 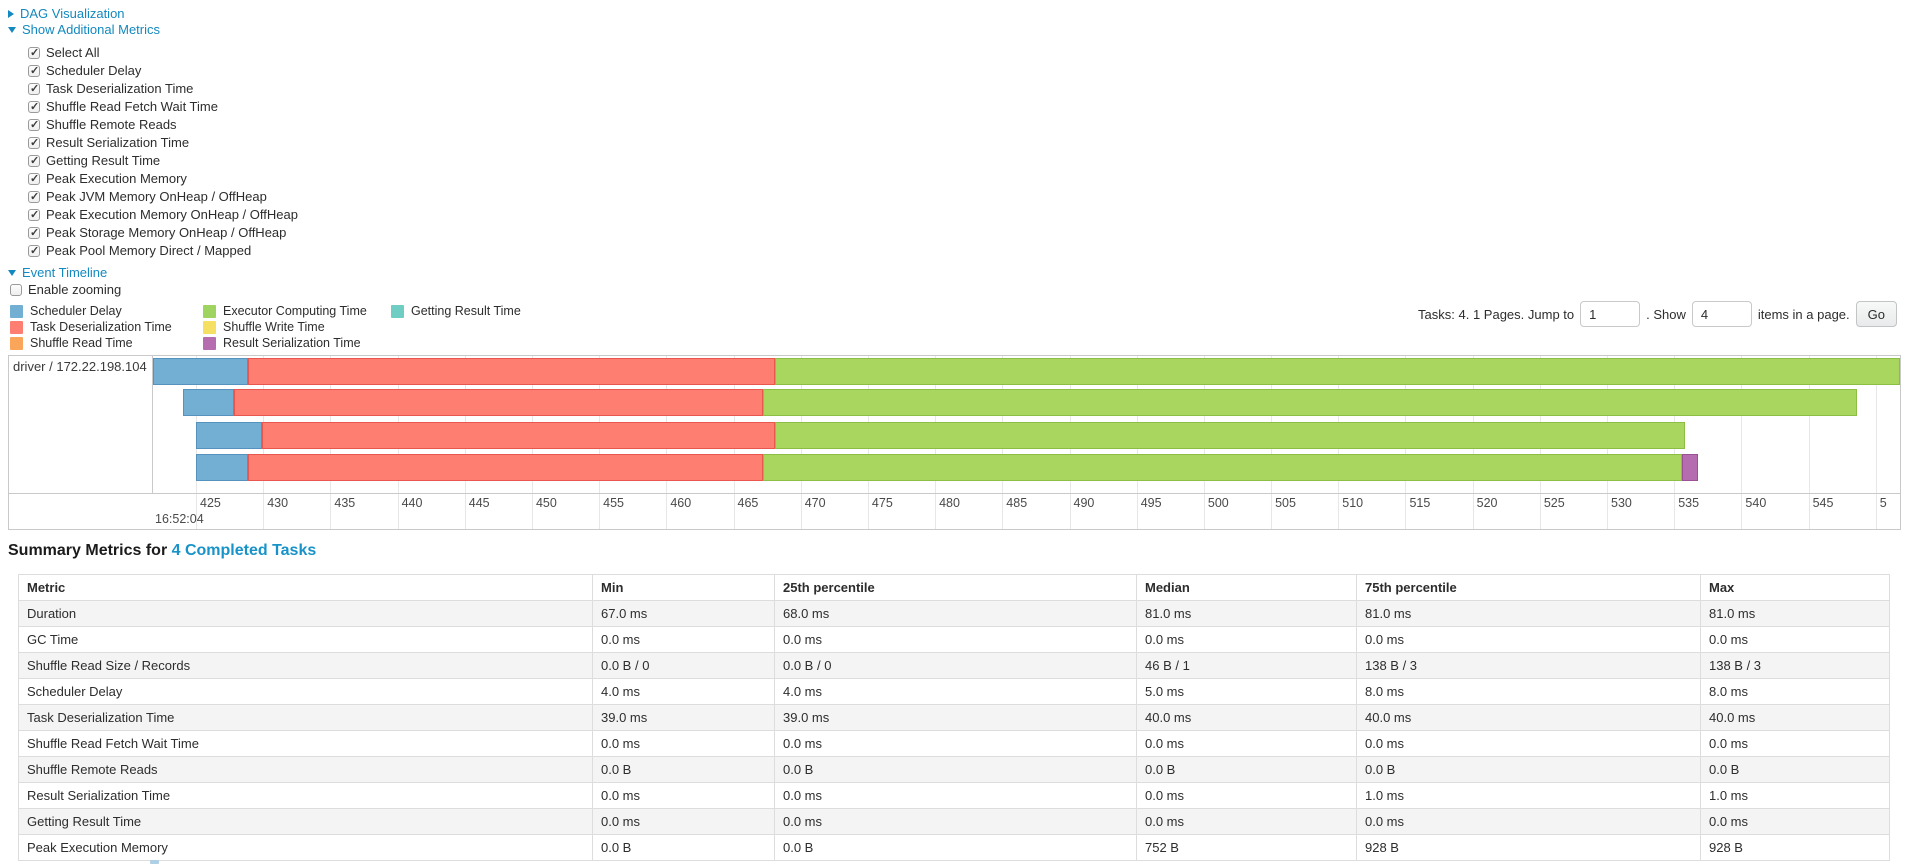 What do you see at coordinates (116, 178) in the screenshot?
I see `metric-checkbox-label: Peak Execution Memory` at bounding box center [116, 178].